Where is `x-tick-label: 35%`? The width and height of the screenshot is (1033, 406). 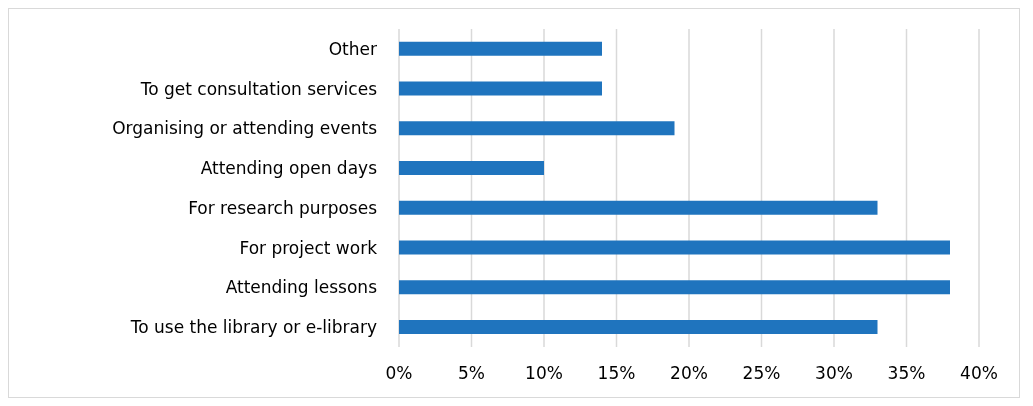
x-tick-label: 35% is located at coordinates (906, 373).